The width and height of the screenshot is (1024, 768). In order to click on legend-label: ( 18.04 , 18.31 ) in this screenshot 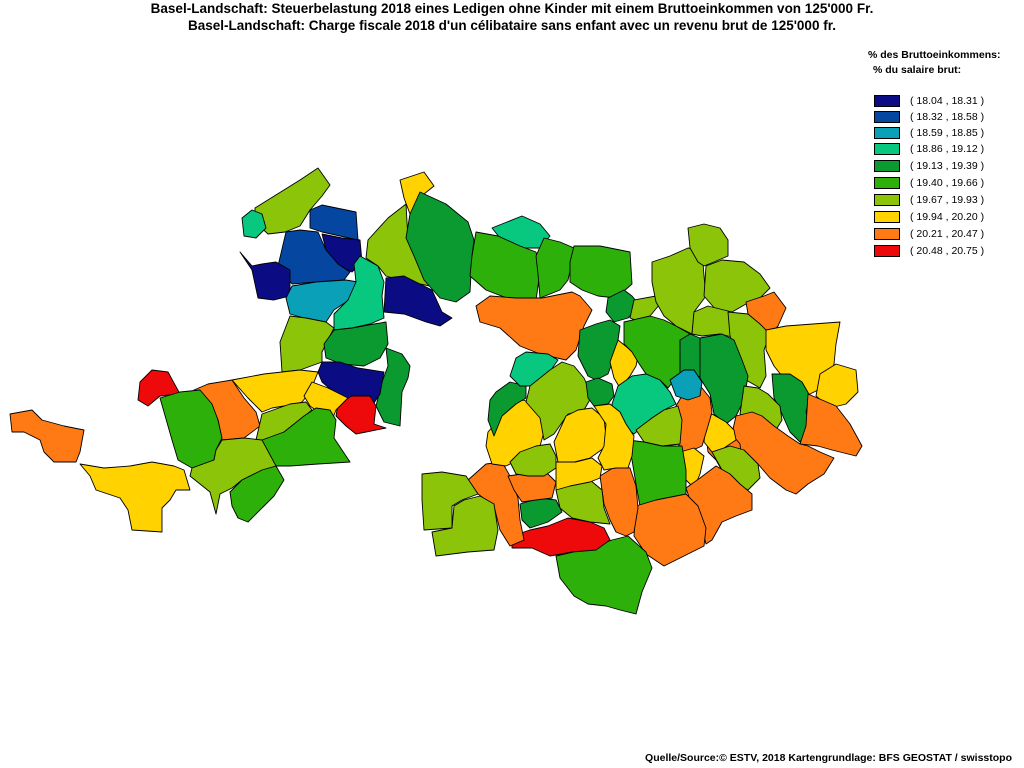, I will do `click(947, 101)`.